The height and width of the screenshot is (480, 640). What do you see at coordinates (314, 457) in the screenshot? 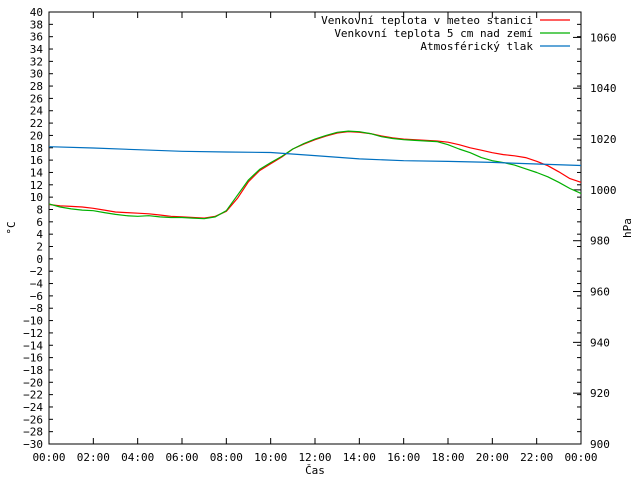
I see `x-tick-label: 12:00` at bounding box center [314, 457].